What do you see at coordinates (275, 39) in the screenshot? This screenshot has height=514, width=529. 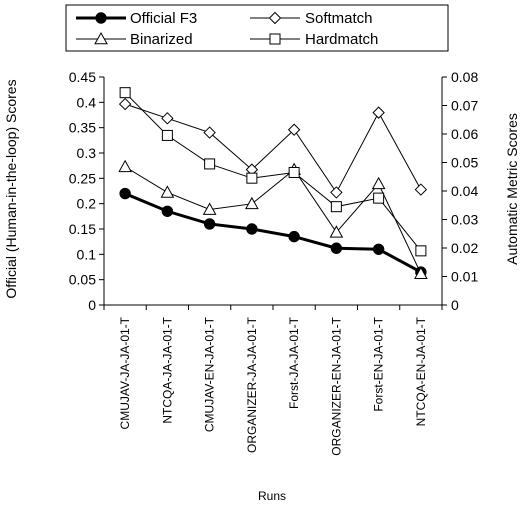 I see `legend-marker-hardmatch` at bounding box center [275, 39].